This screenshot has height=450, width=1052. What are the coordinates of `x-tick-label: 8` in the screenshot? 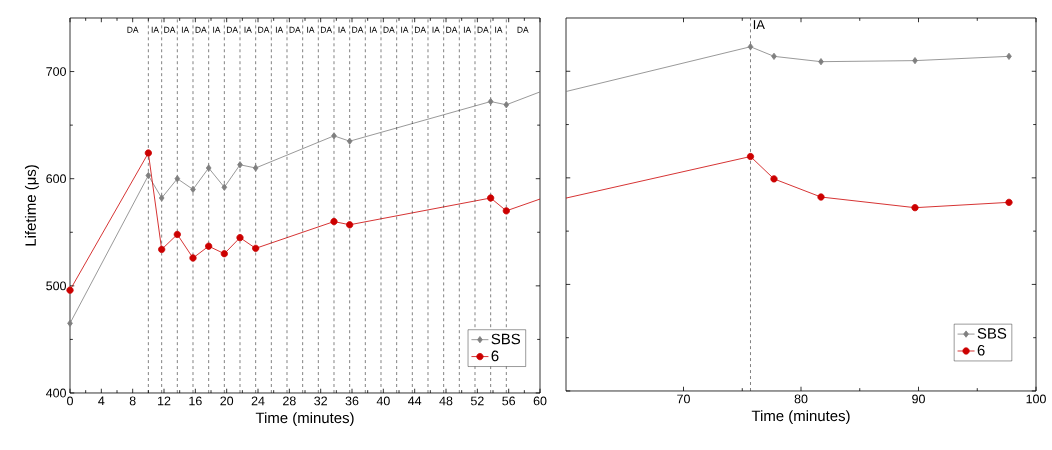 It's located at (132, 401).